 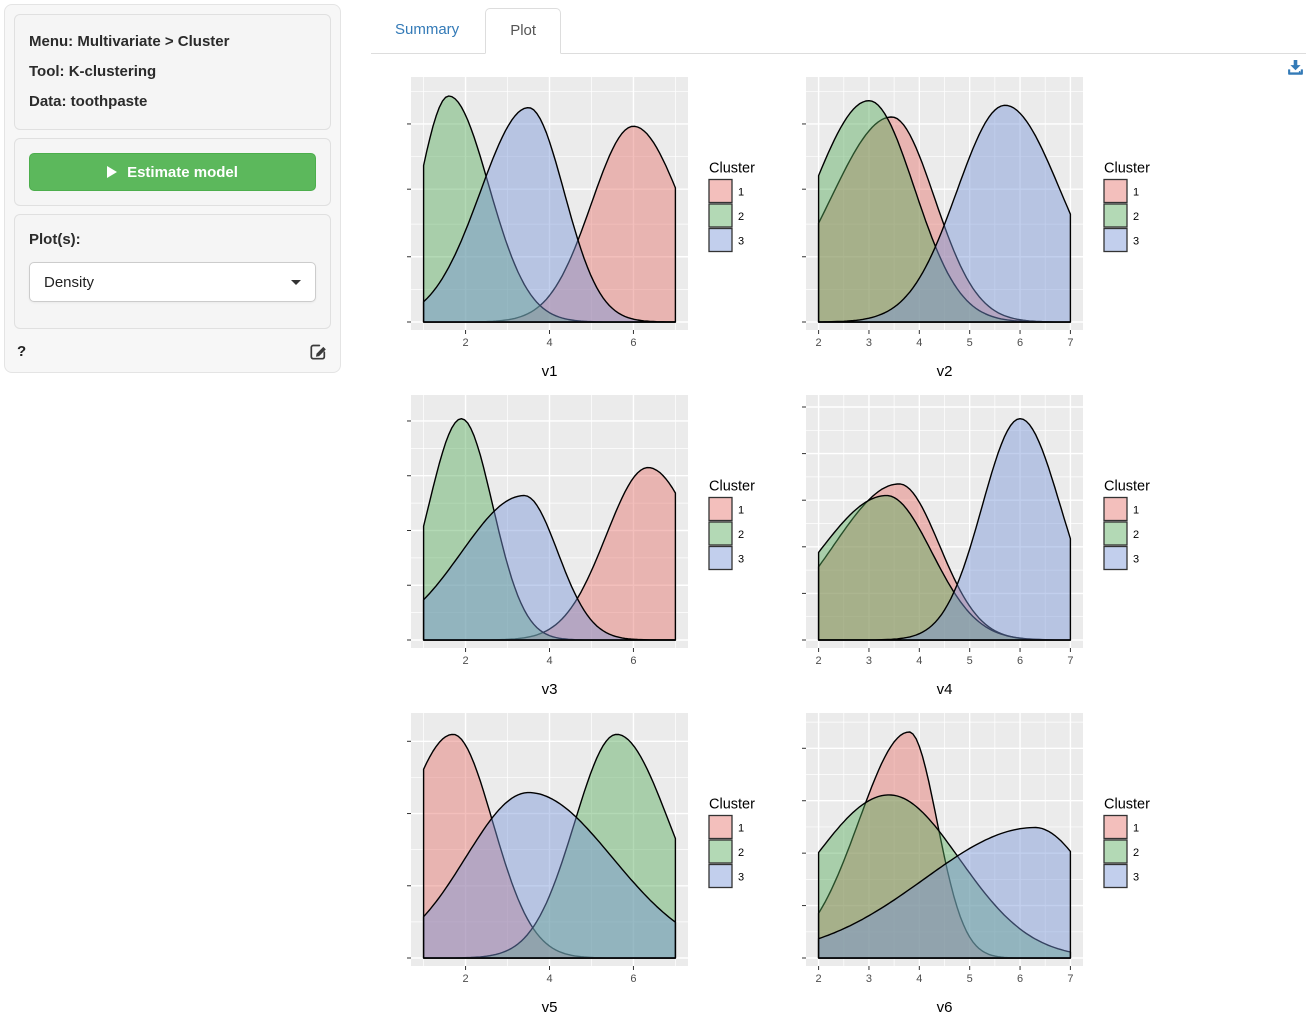 I want to click on plots-label: Plot(s):, so click(x=55, y=239).